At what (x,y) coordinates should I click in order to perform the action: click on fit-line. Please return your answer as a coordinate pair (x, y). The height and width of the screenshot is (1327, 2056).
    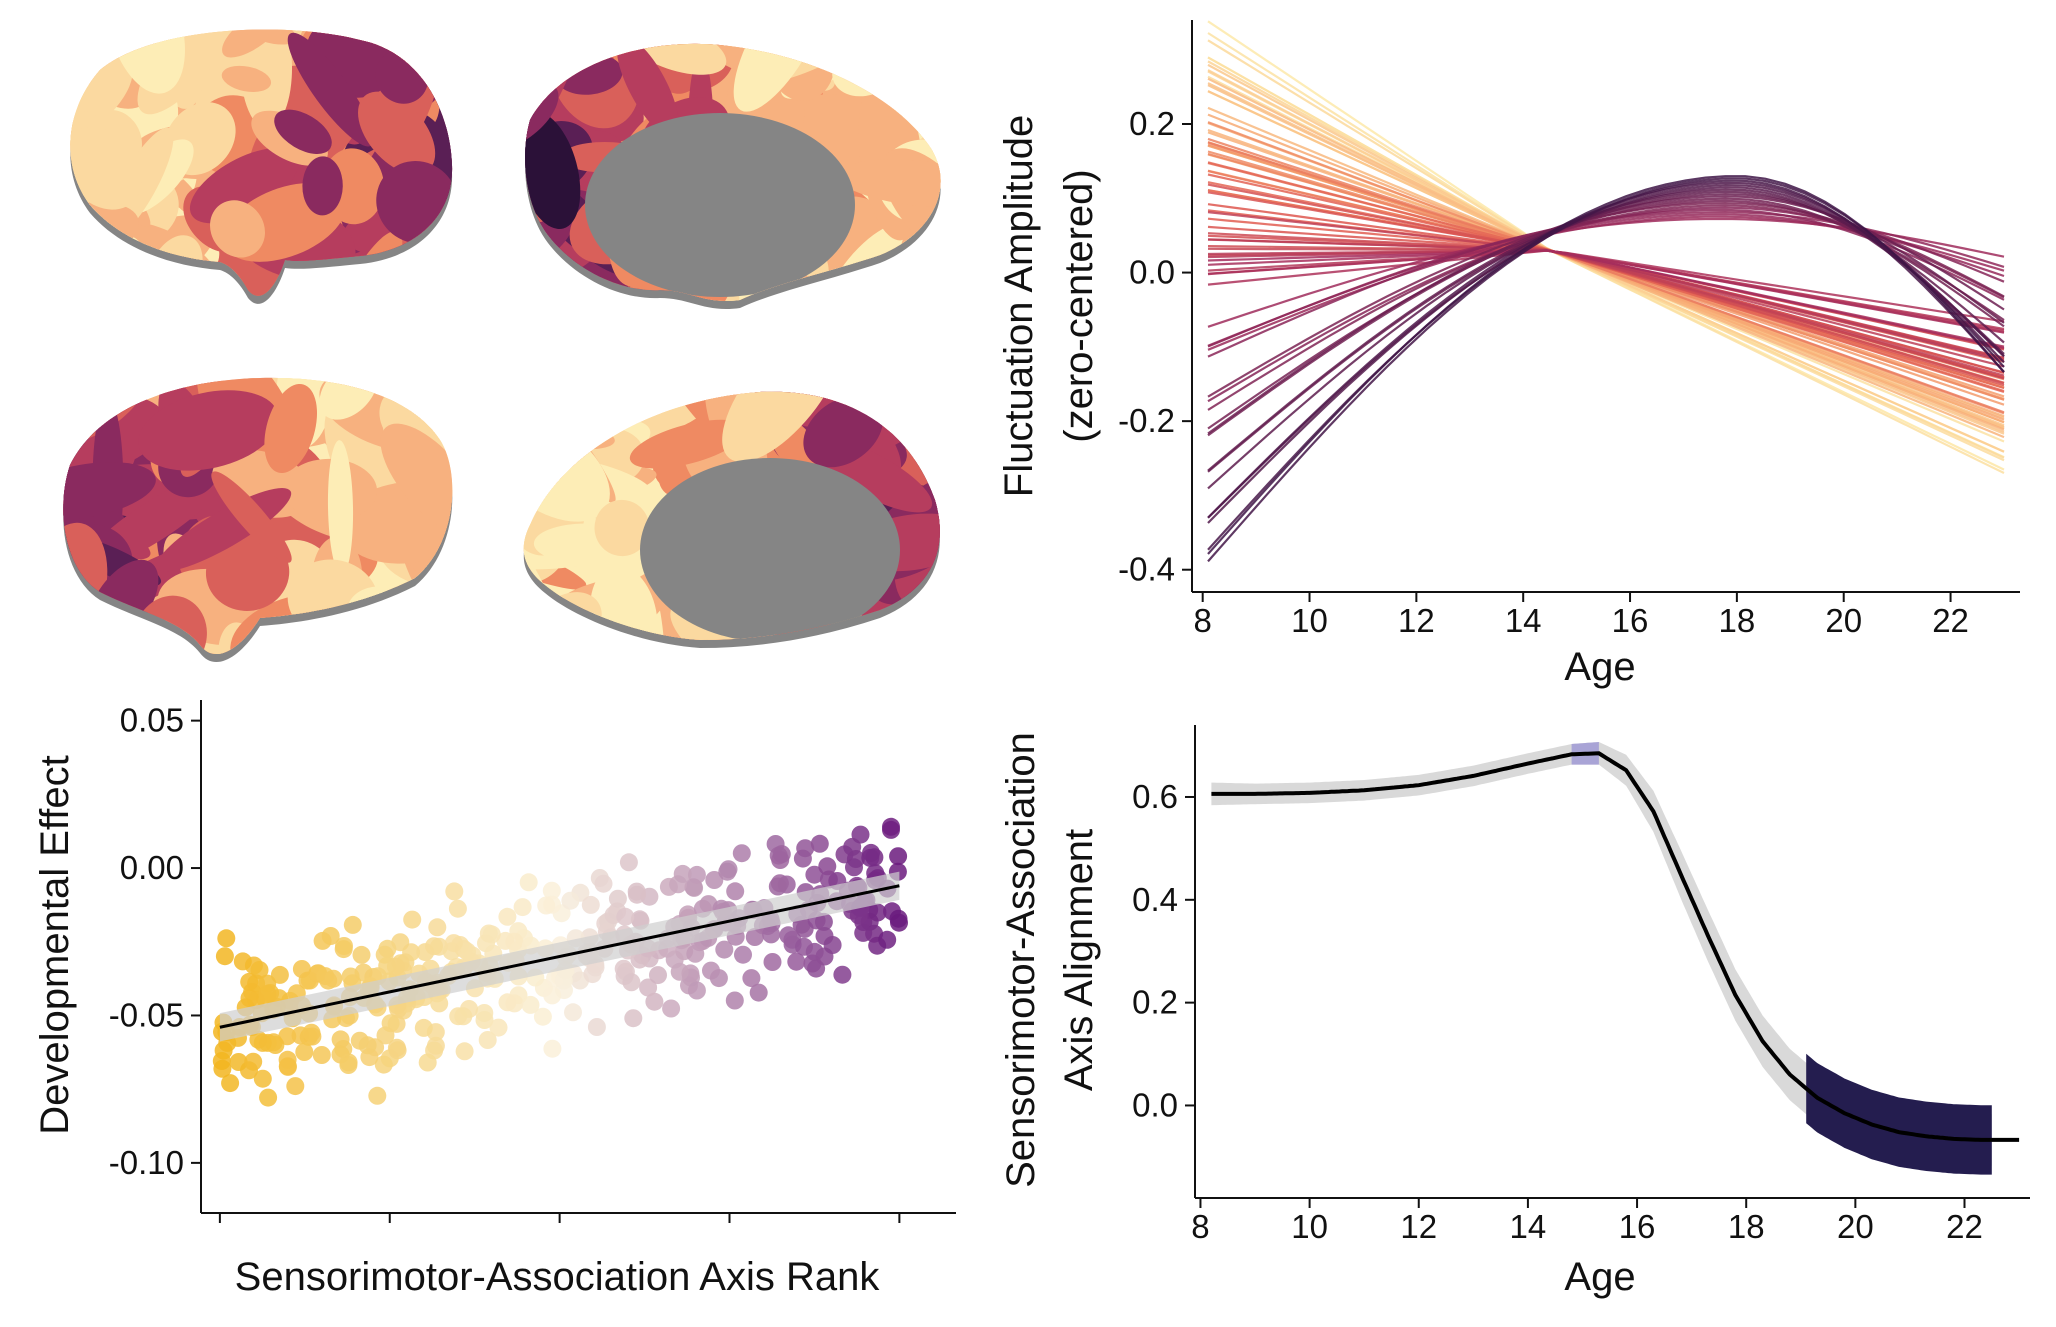
    Looking at the image, I should click on (559, 956).